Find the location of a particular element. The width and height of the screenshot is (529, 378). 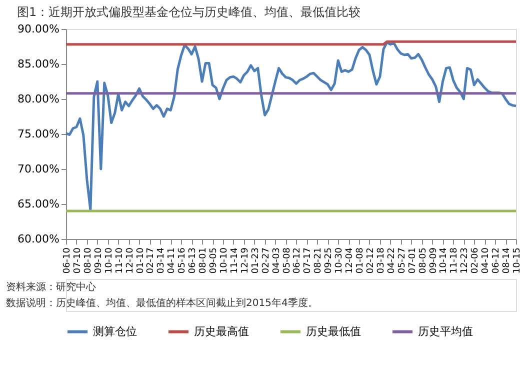

x-tick-label: 12-04 is located at coordinates (350, 260).